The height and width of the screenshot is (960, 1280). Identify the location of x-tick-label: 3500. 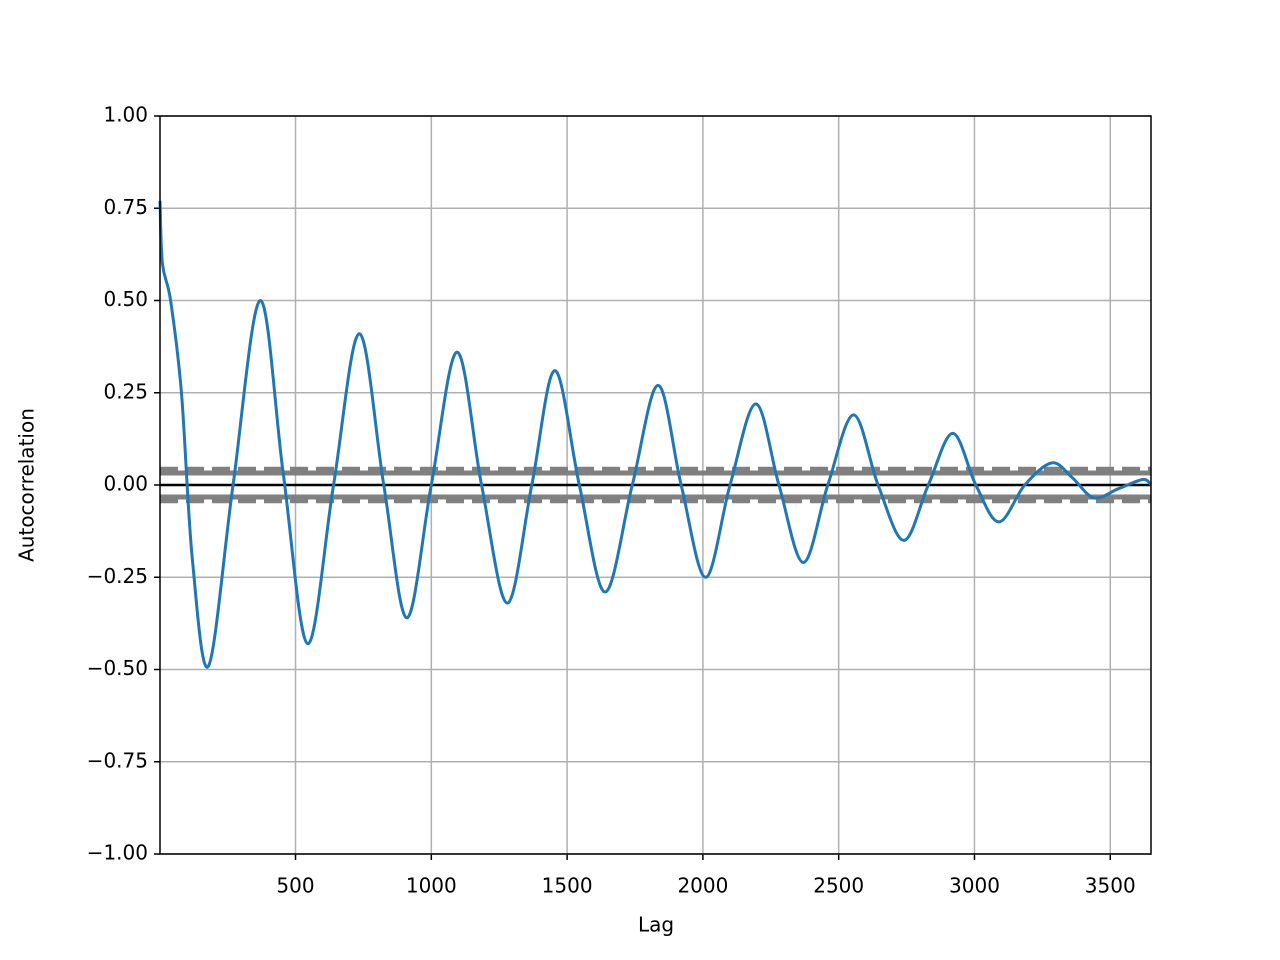
(1110, 886).